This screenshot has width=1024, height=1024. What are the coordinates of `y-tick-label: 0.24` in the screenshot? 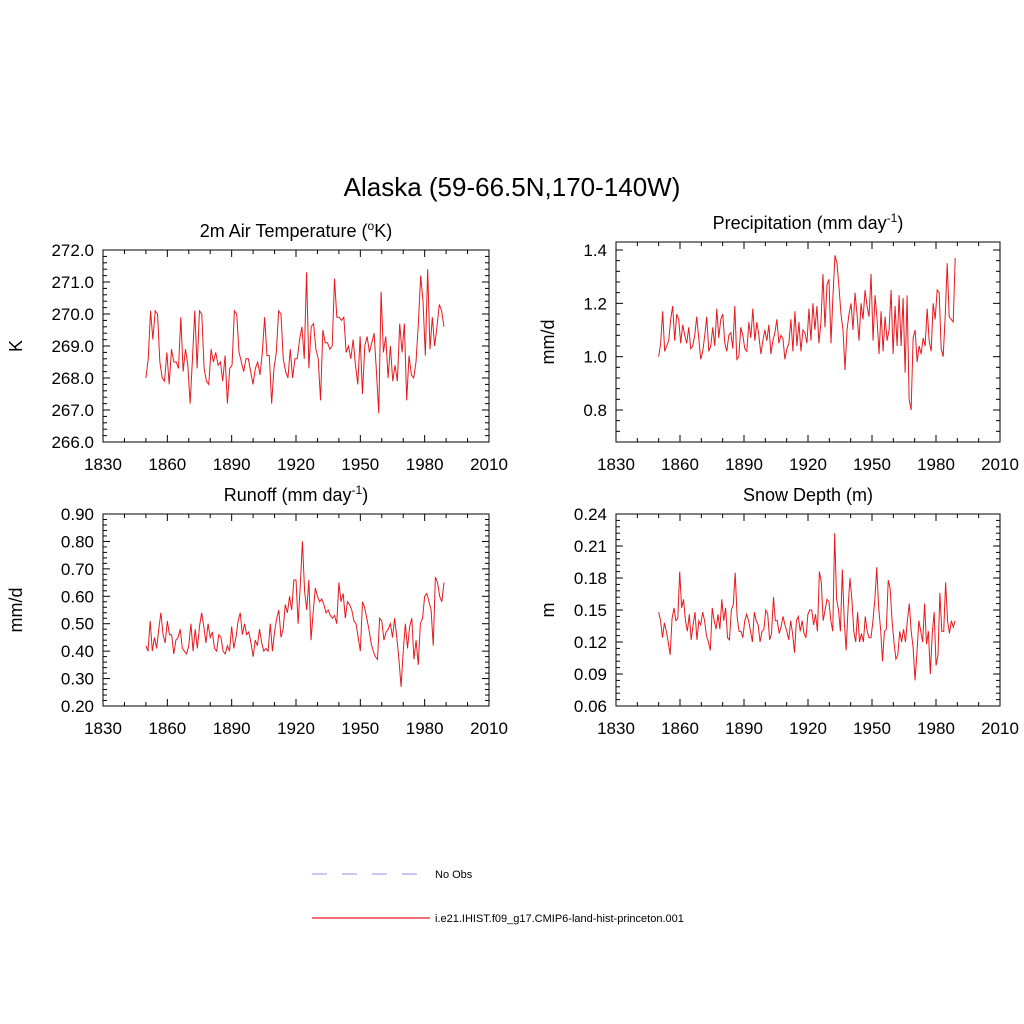 It's located at (590, 514).